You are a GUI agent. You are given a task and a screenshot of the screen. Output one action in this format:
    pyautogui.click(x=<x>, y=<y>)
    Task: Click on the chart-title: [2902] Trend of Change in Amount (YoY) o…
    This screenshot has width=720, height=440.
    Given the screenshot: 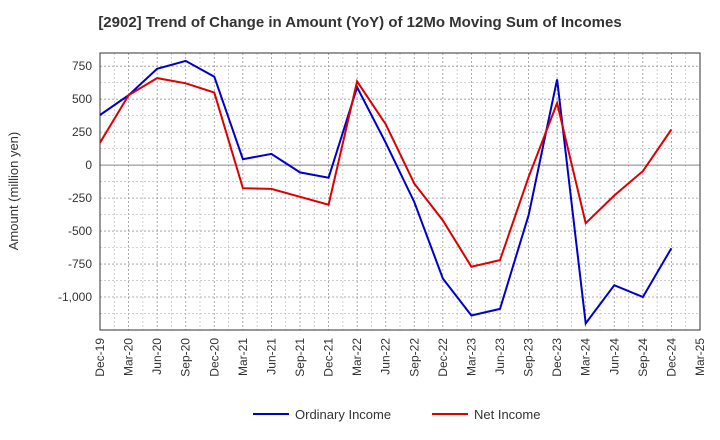 What is the action you would take?
    pyautogui.click(x=360, y=22)
    